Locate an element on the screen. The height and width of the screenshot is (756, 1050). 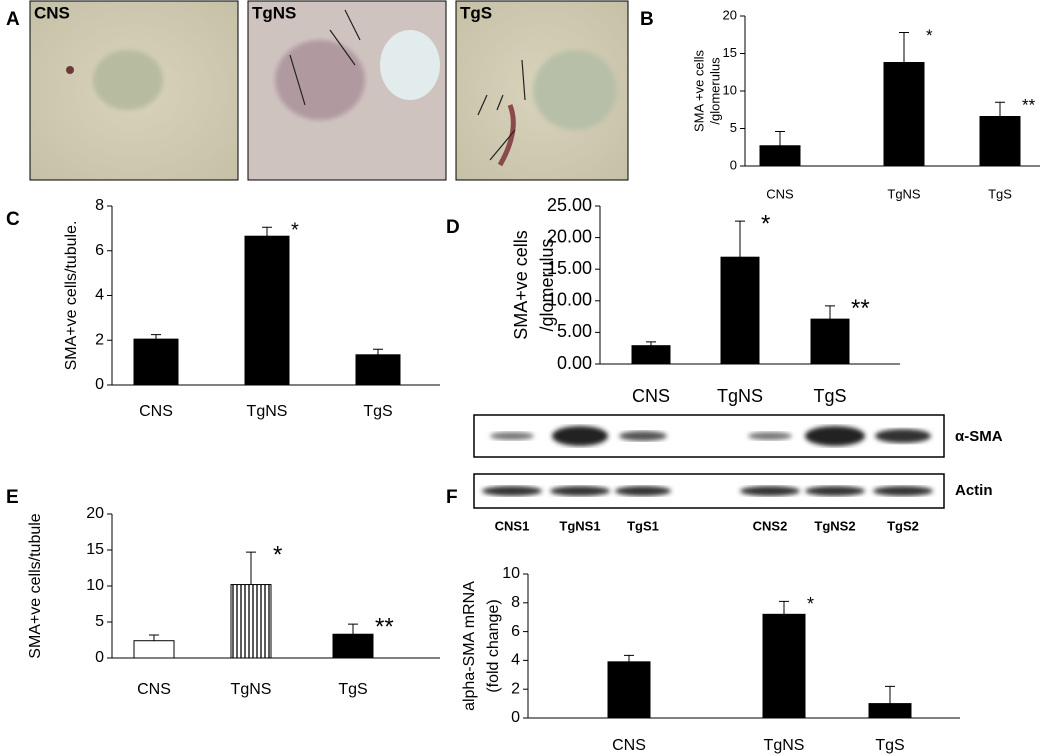
panel-label: B is located at coordinates (647, 19).